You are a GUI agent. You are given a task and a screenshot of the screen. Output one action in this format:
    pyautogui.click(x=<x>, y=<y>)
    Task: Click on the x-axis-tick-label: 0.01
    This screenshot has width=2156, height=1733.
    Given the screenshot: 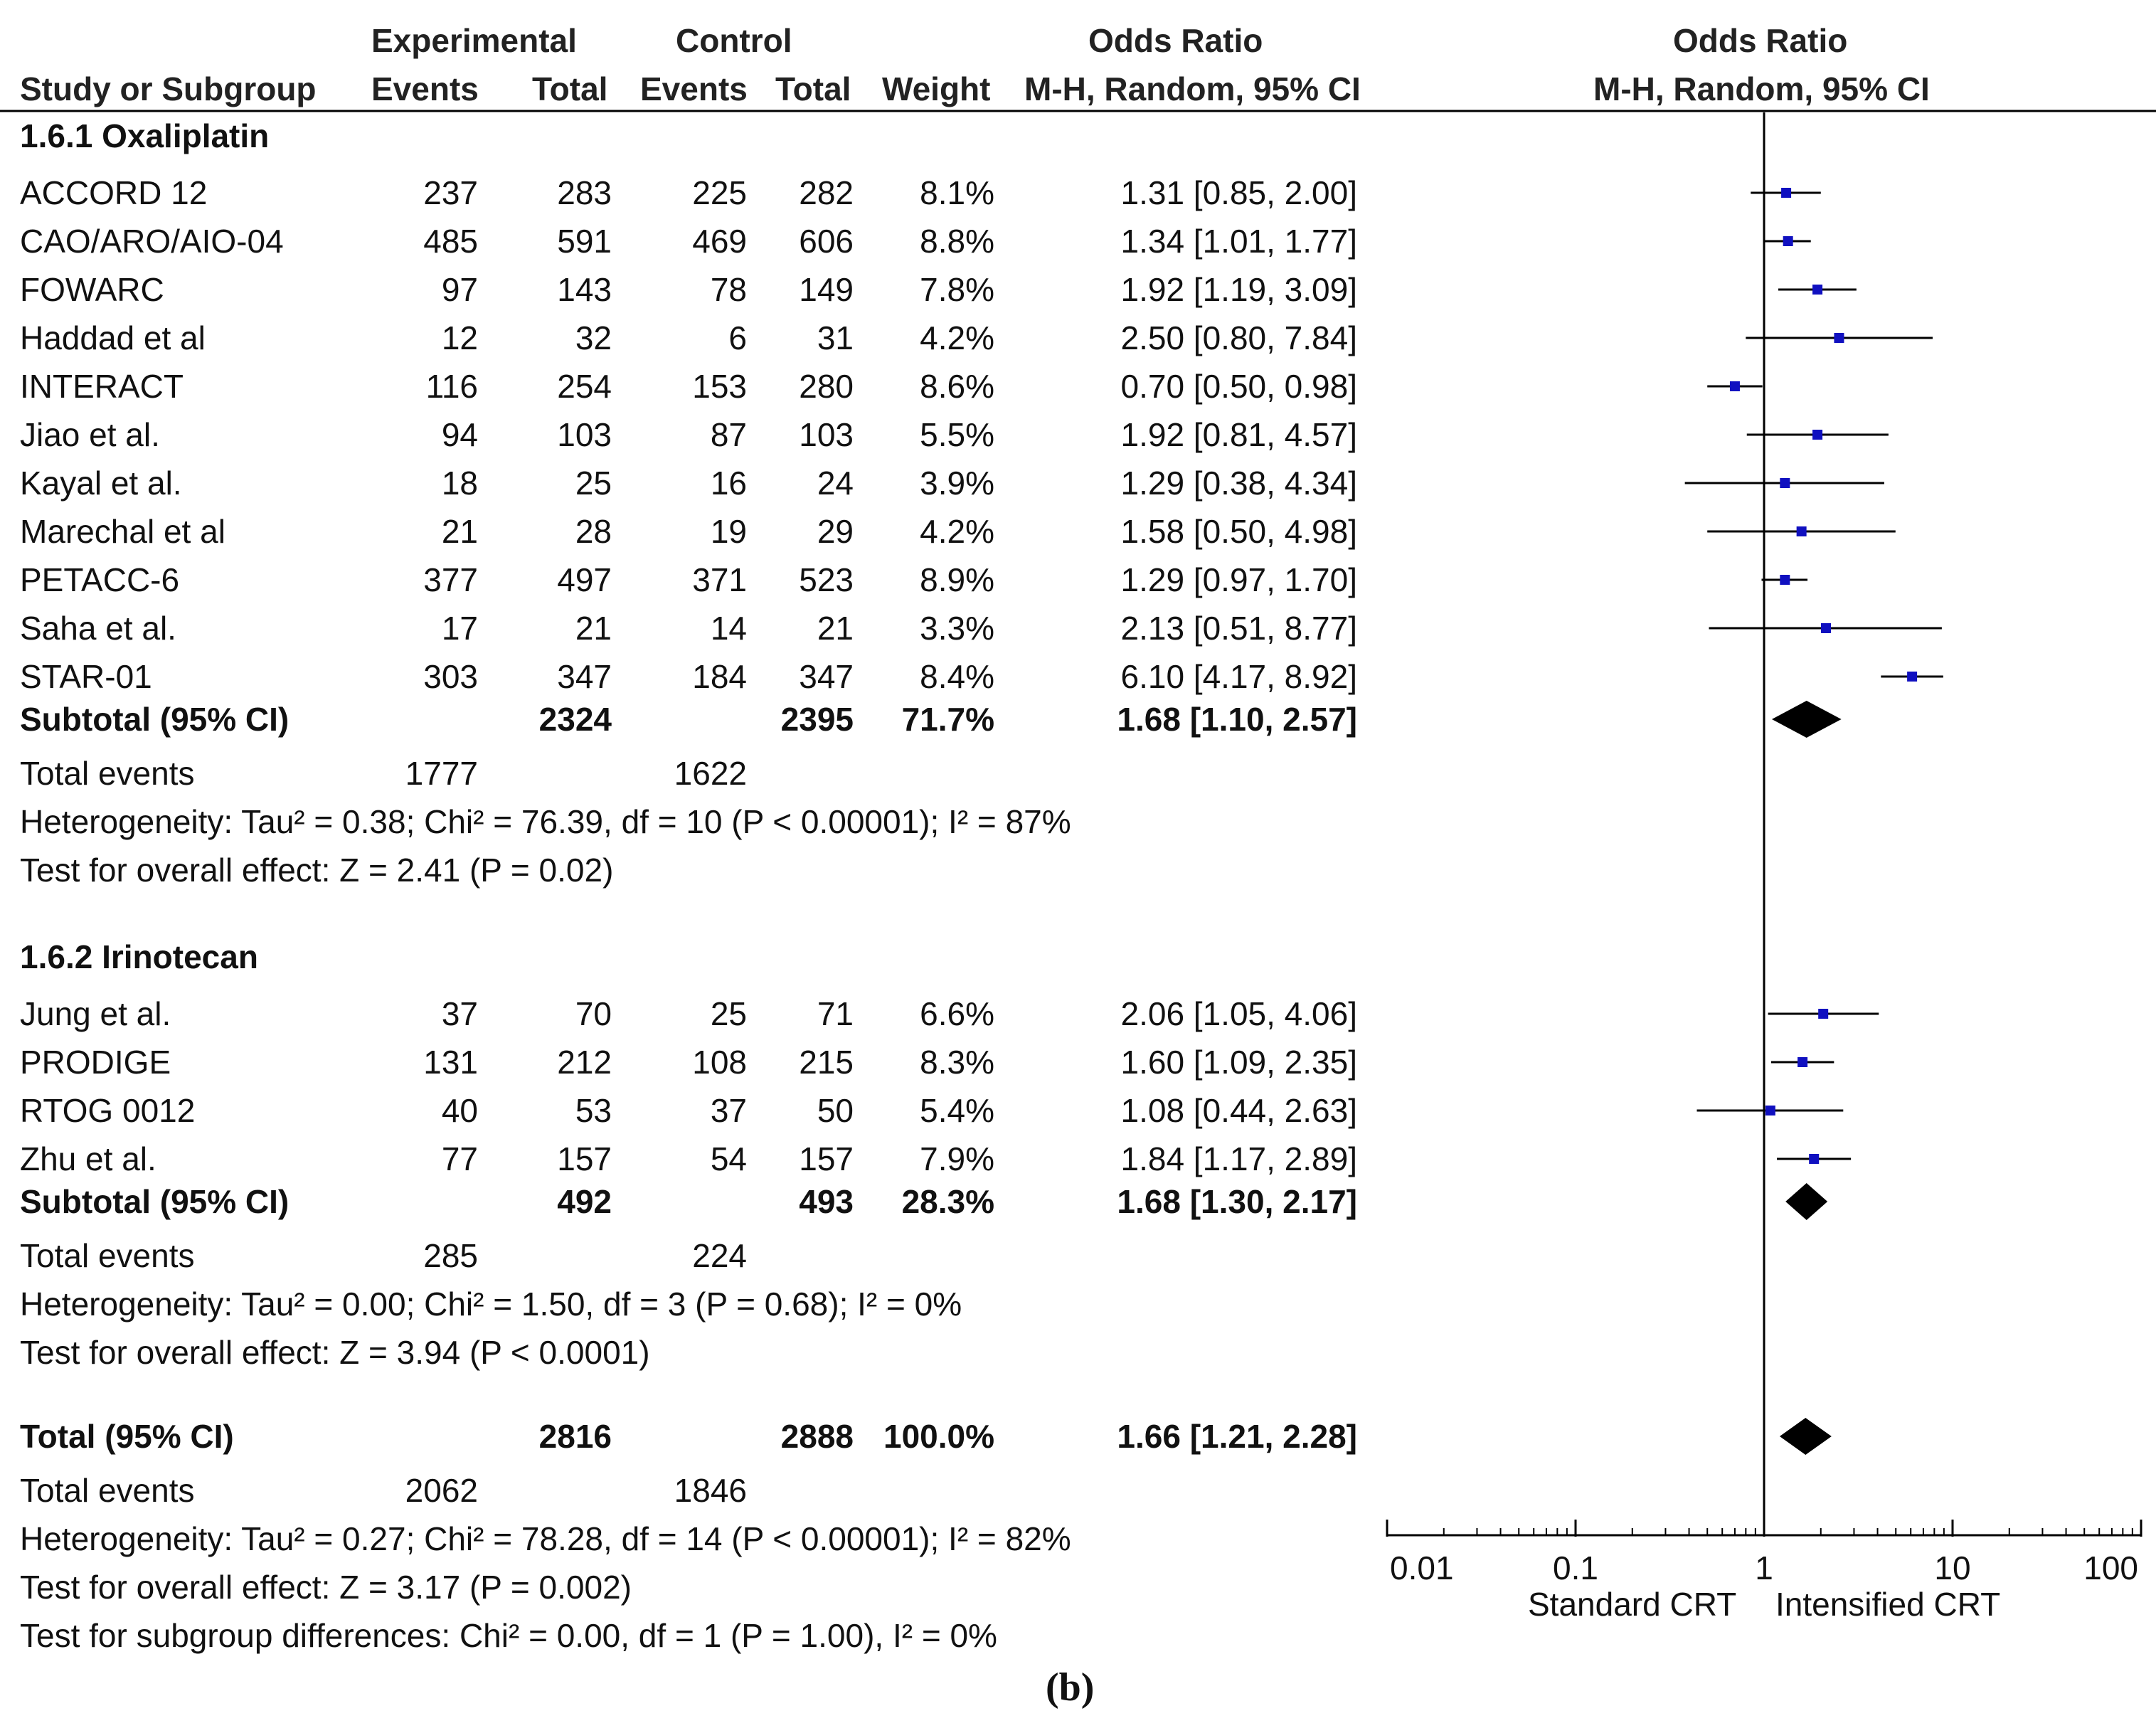 What is the action you would take?
    pyautogui.click(x=1422, y=1567)
    